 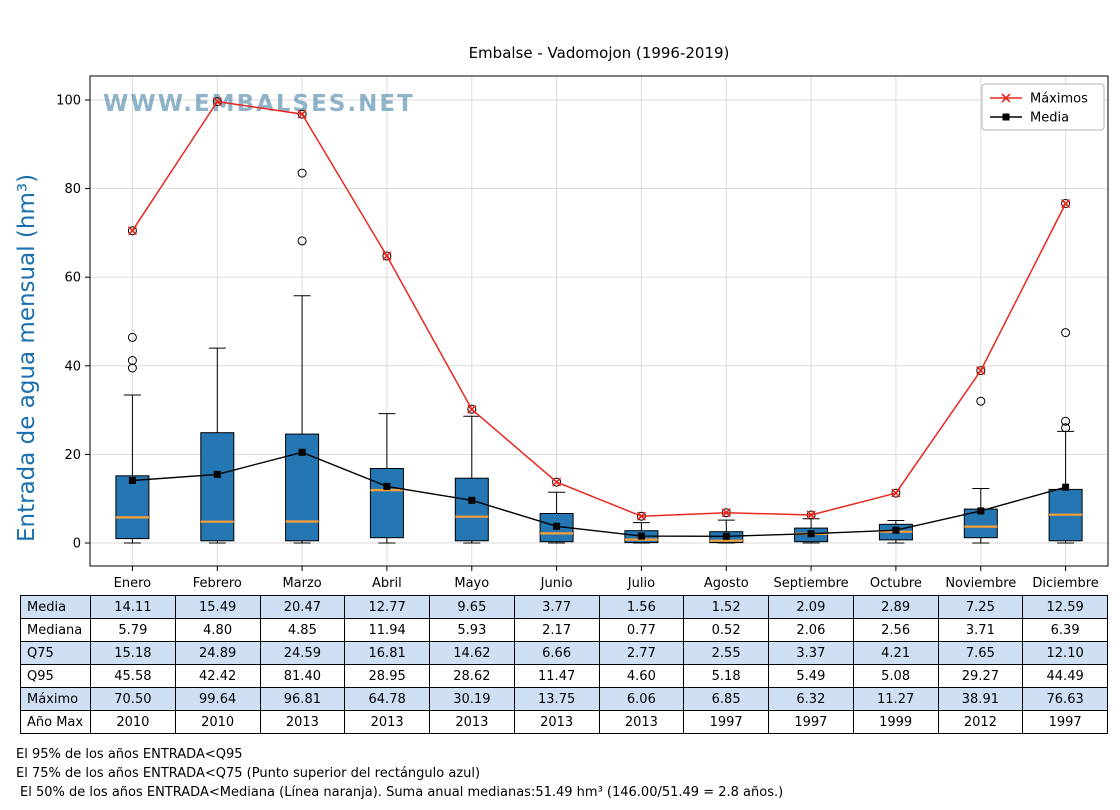 What do you see at coordinates (895, 676) in the screenshot?
I see `table-cell: 5.08` at bounding box center [895, 676].